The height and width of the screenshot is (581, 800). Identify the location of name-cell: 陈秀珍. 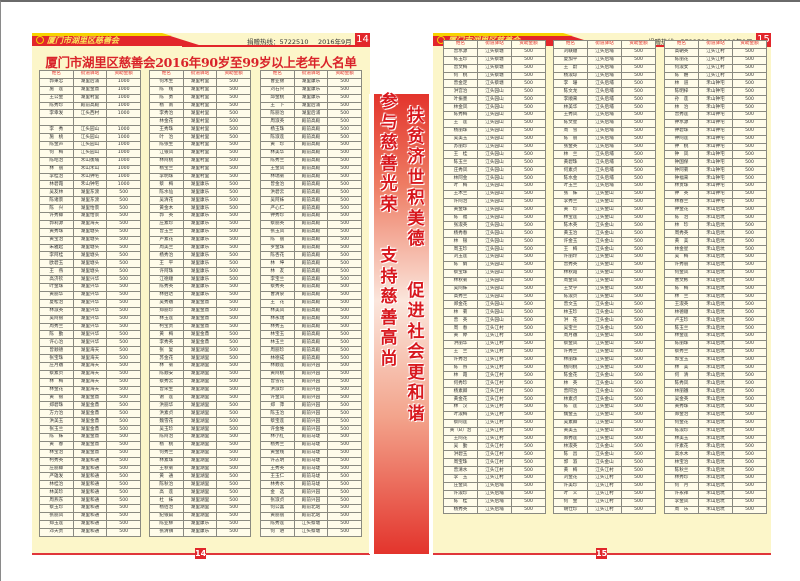
(56, 106).